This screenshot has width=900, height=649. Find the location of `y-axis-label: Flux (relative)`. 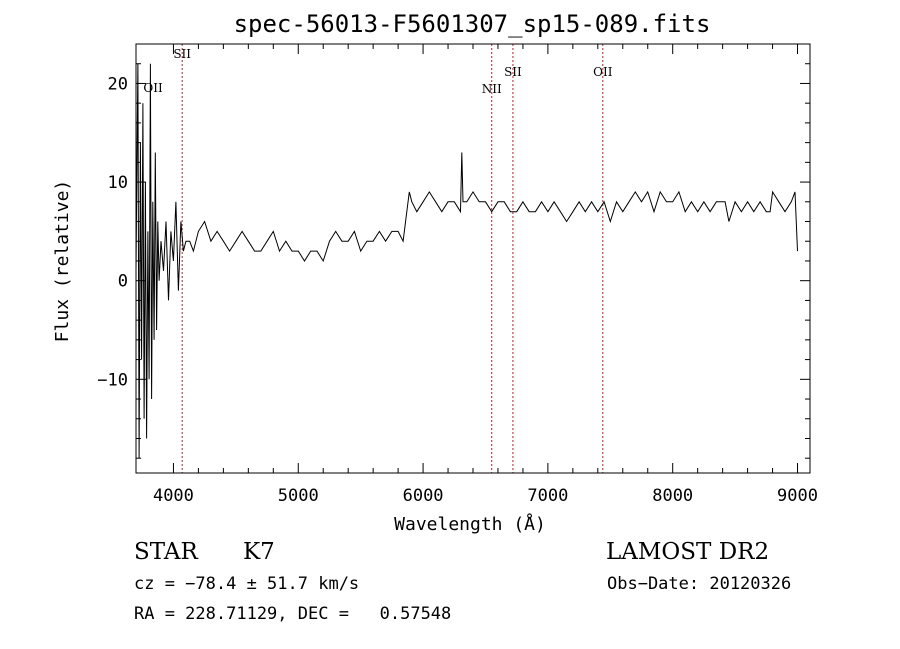

y-axis-label: Flux (relative) is located at coordinates (62, 261).